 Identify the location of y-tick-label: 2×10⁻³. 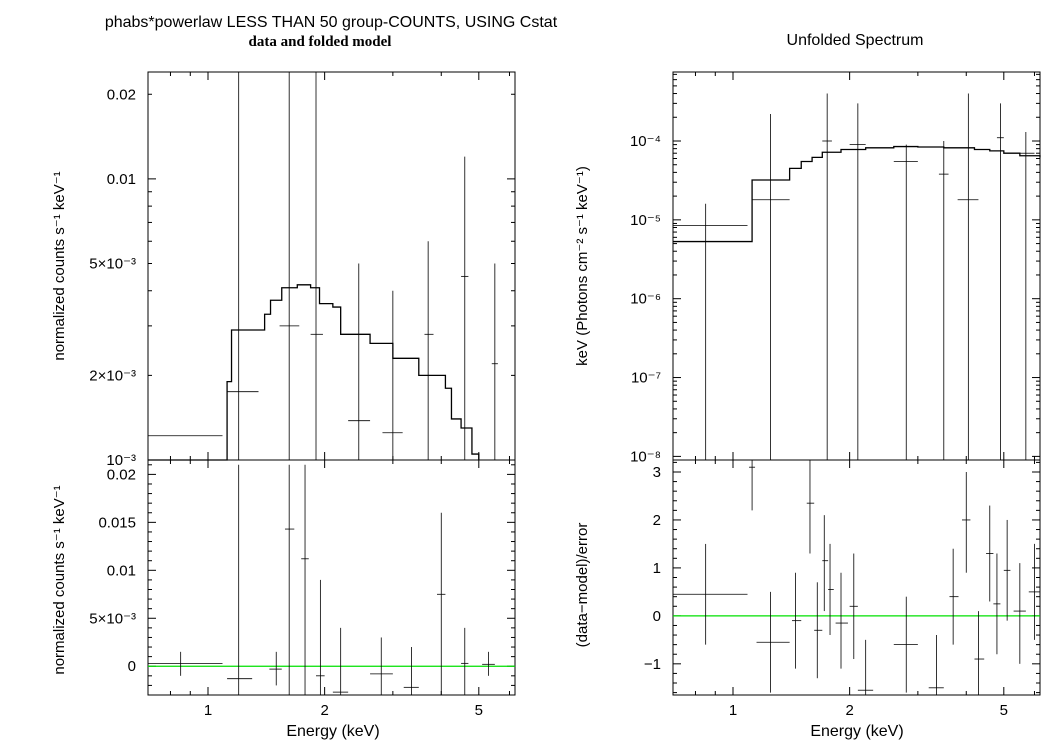
(112, 375).